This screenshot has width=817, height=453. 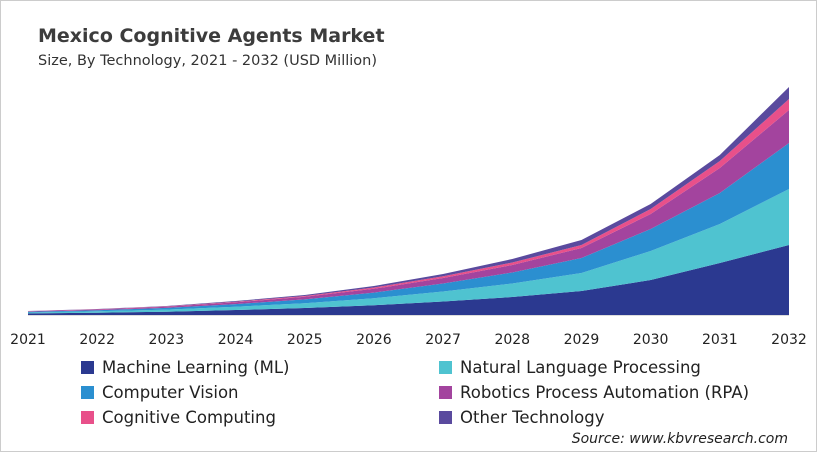 What do you see at coordinates (651, 340) in the screenshot?
I see `x-tick-label: 2030` at bounding box center [651, 340].